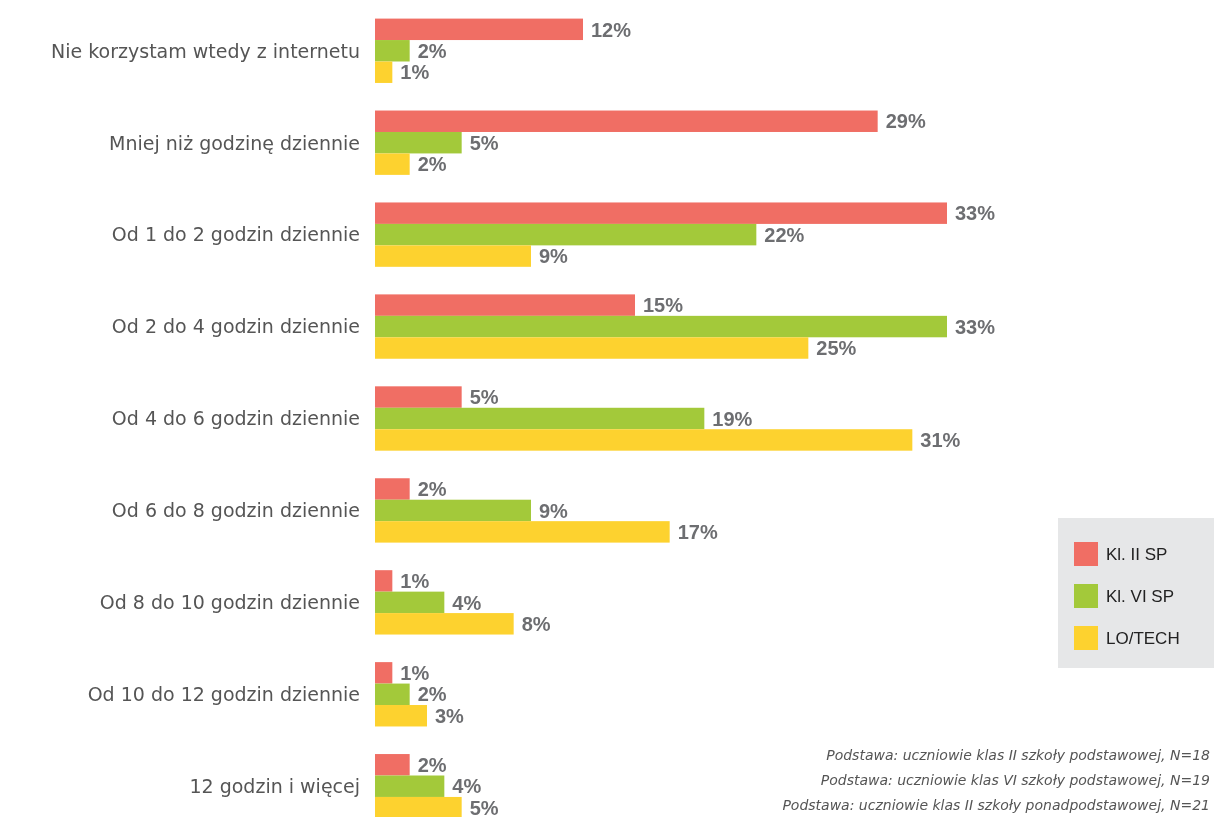 The image size is (1222, 825). I want to click on data-label: 31%, so click(940, 440).